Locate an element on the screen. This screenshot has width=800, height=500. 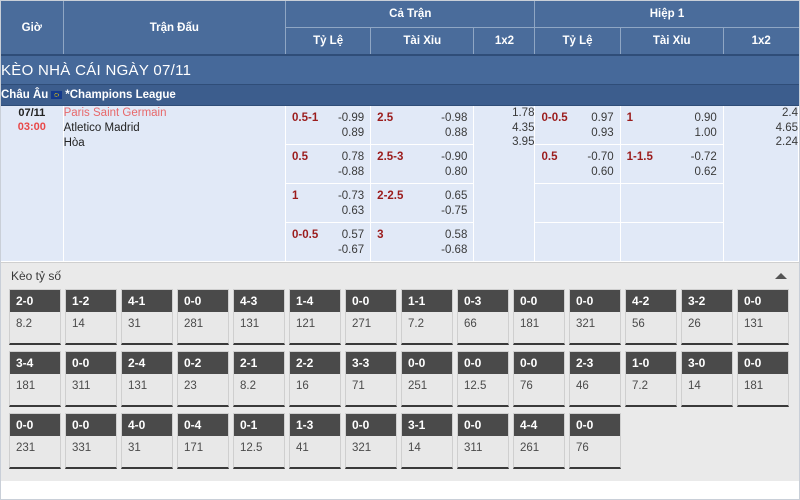
league-row: Châu Âu *Champions League is located at coordinates (400, 95).